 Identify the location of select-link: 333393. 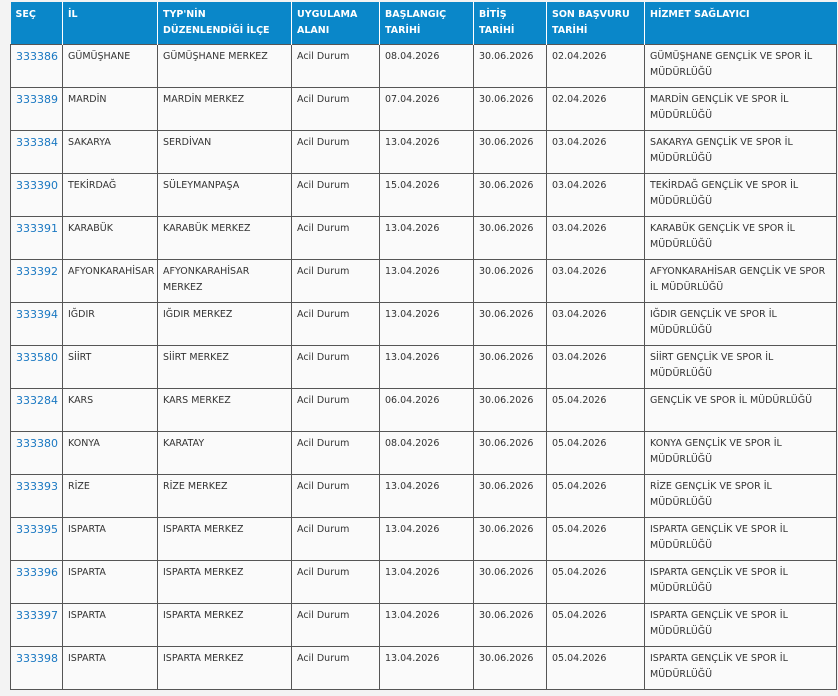
(37, 486).